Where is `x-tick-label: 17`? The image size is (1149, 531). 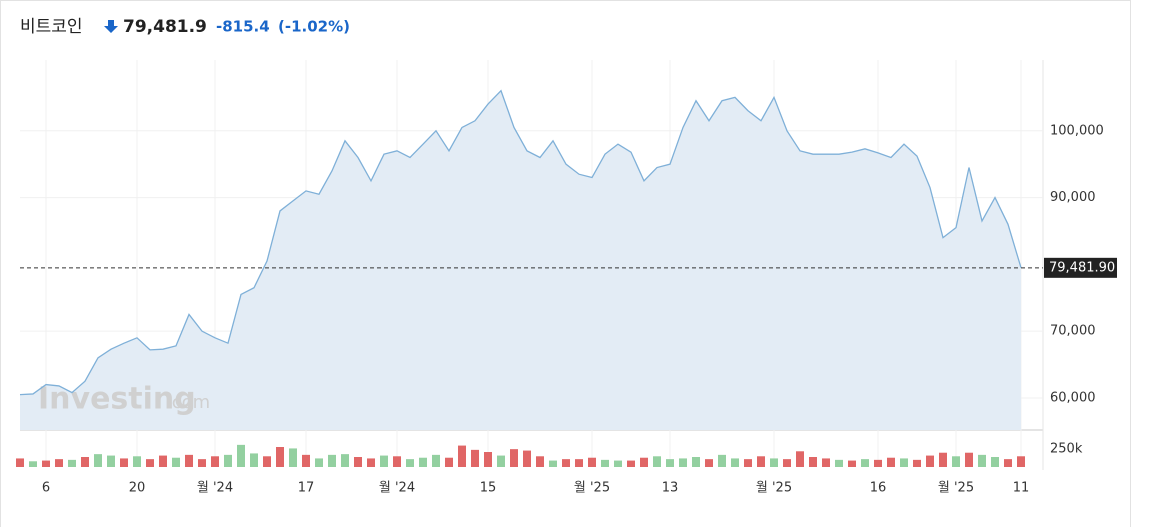 x-tick-label: 17 is located at coordinates (306, 488).